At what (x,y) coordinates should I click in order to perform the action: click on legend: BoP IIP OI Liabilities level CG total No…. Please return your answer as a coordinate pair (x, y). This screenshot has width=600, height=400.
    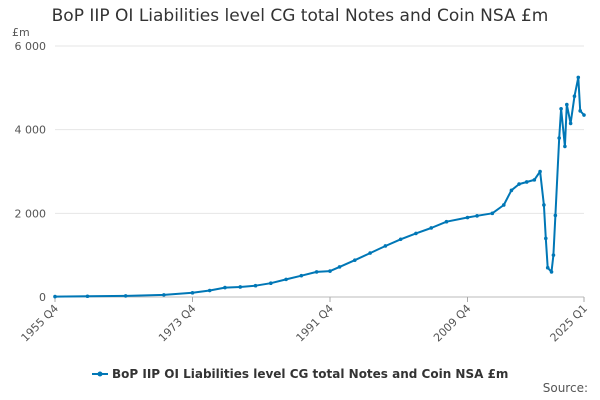
    Looking at the image, I should click on (300, 374).